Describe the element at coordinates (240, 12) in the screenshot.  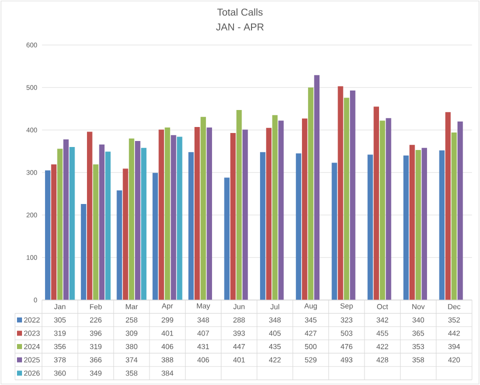
I see `chart-title: Total Calls` at that location.